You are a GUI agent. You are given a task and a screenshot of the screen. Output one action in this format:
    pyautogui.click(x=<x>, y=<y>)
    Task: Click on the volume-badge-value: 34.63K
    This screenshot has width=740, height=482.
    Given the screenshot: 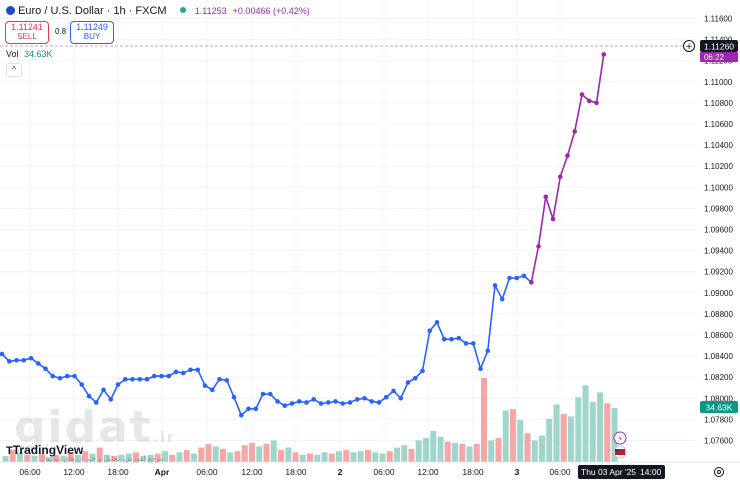 What is the action you would take?
    pyautogui.click(x=719, y=408)
    